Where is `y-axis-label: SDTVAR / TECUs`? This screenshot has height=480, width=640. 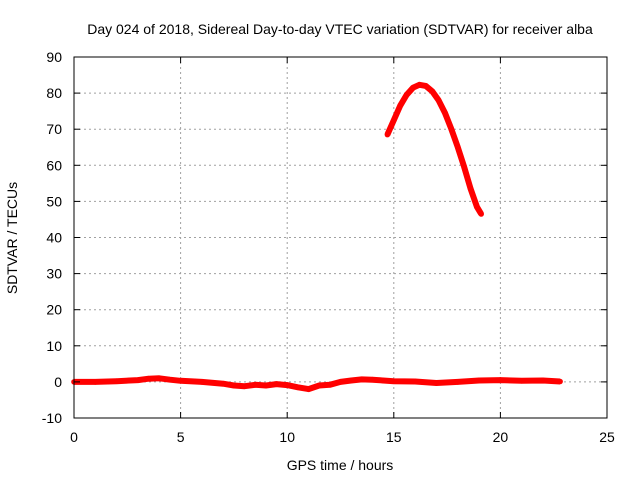 y-axis-label: SDTVAR / TECUs is located at coordinates (12, 238).